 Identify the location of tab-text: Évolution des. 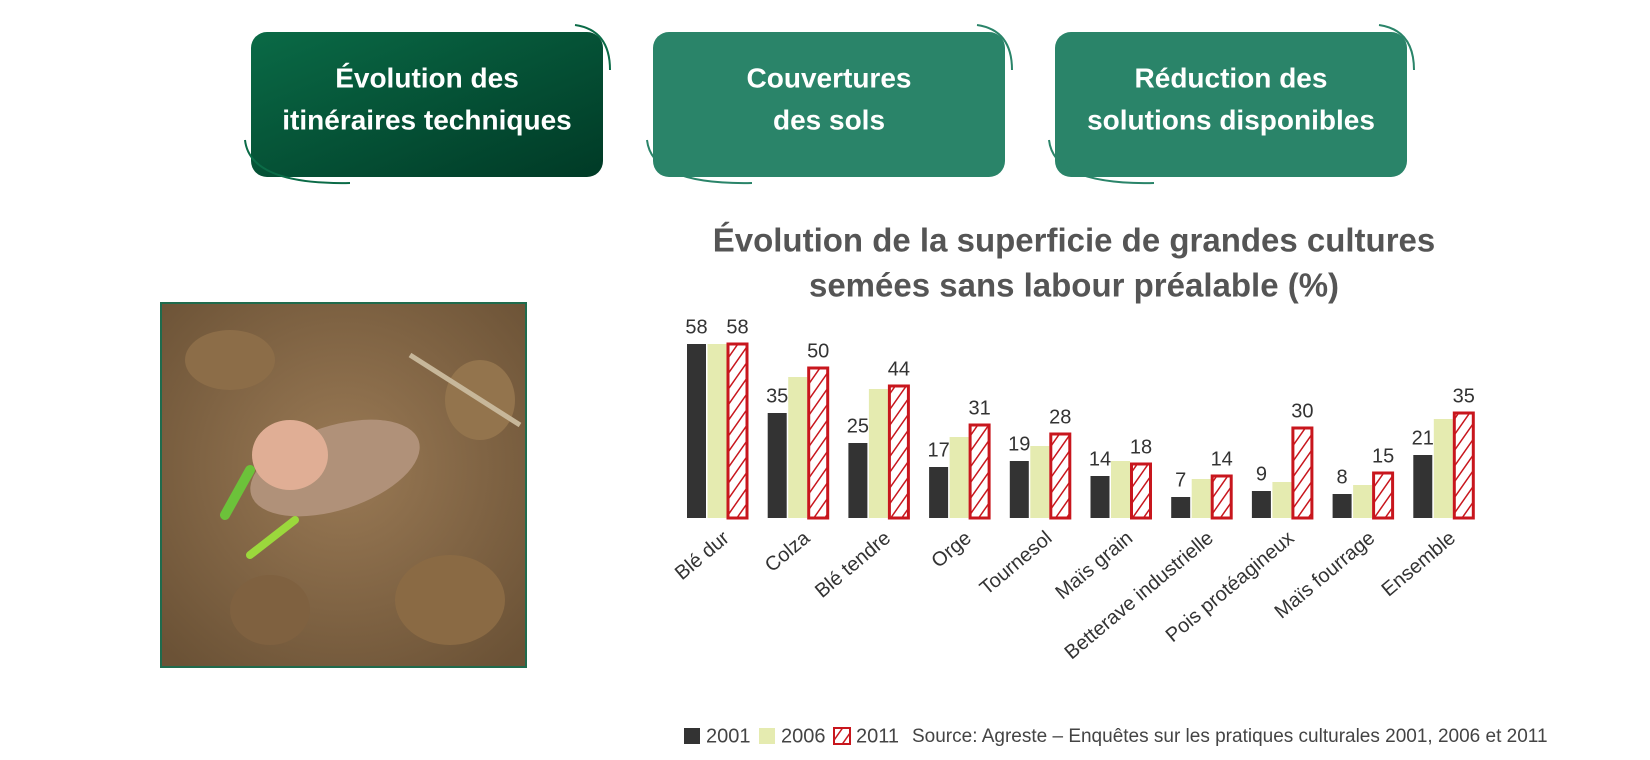
(427, 77).